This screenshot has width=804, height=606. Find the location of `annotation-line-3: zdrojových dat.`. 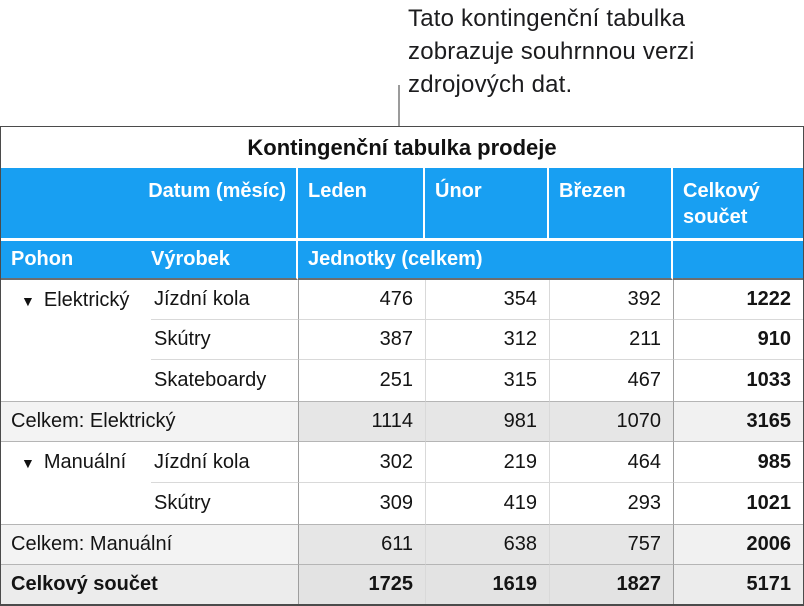

annotation-line-3: zdrojových dat. is located at coordinates (490, 84).